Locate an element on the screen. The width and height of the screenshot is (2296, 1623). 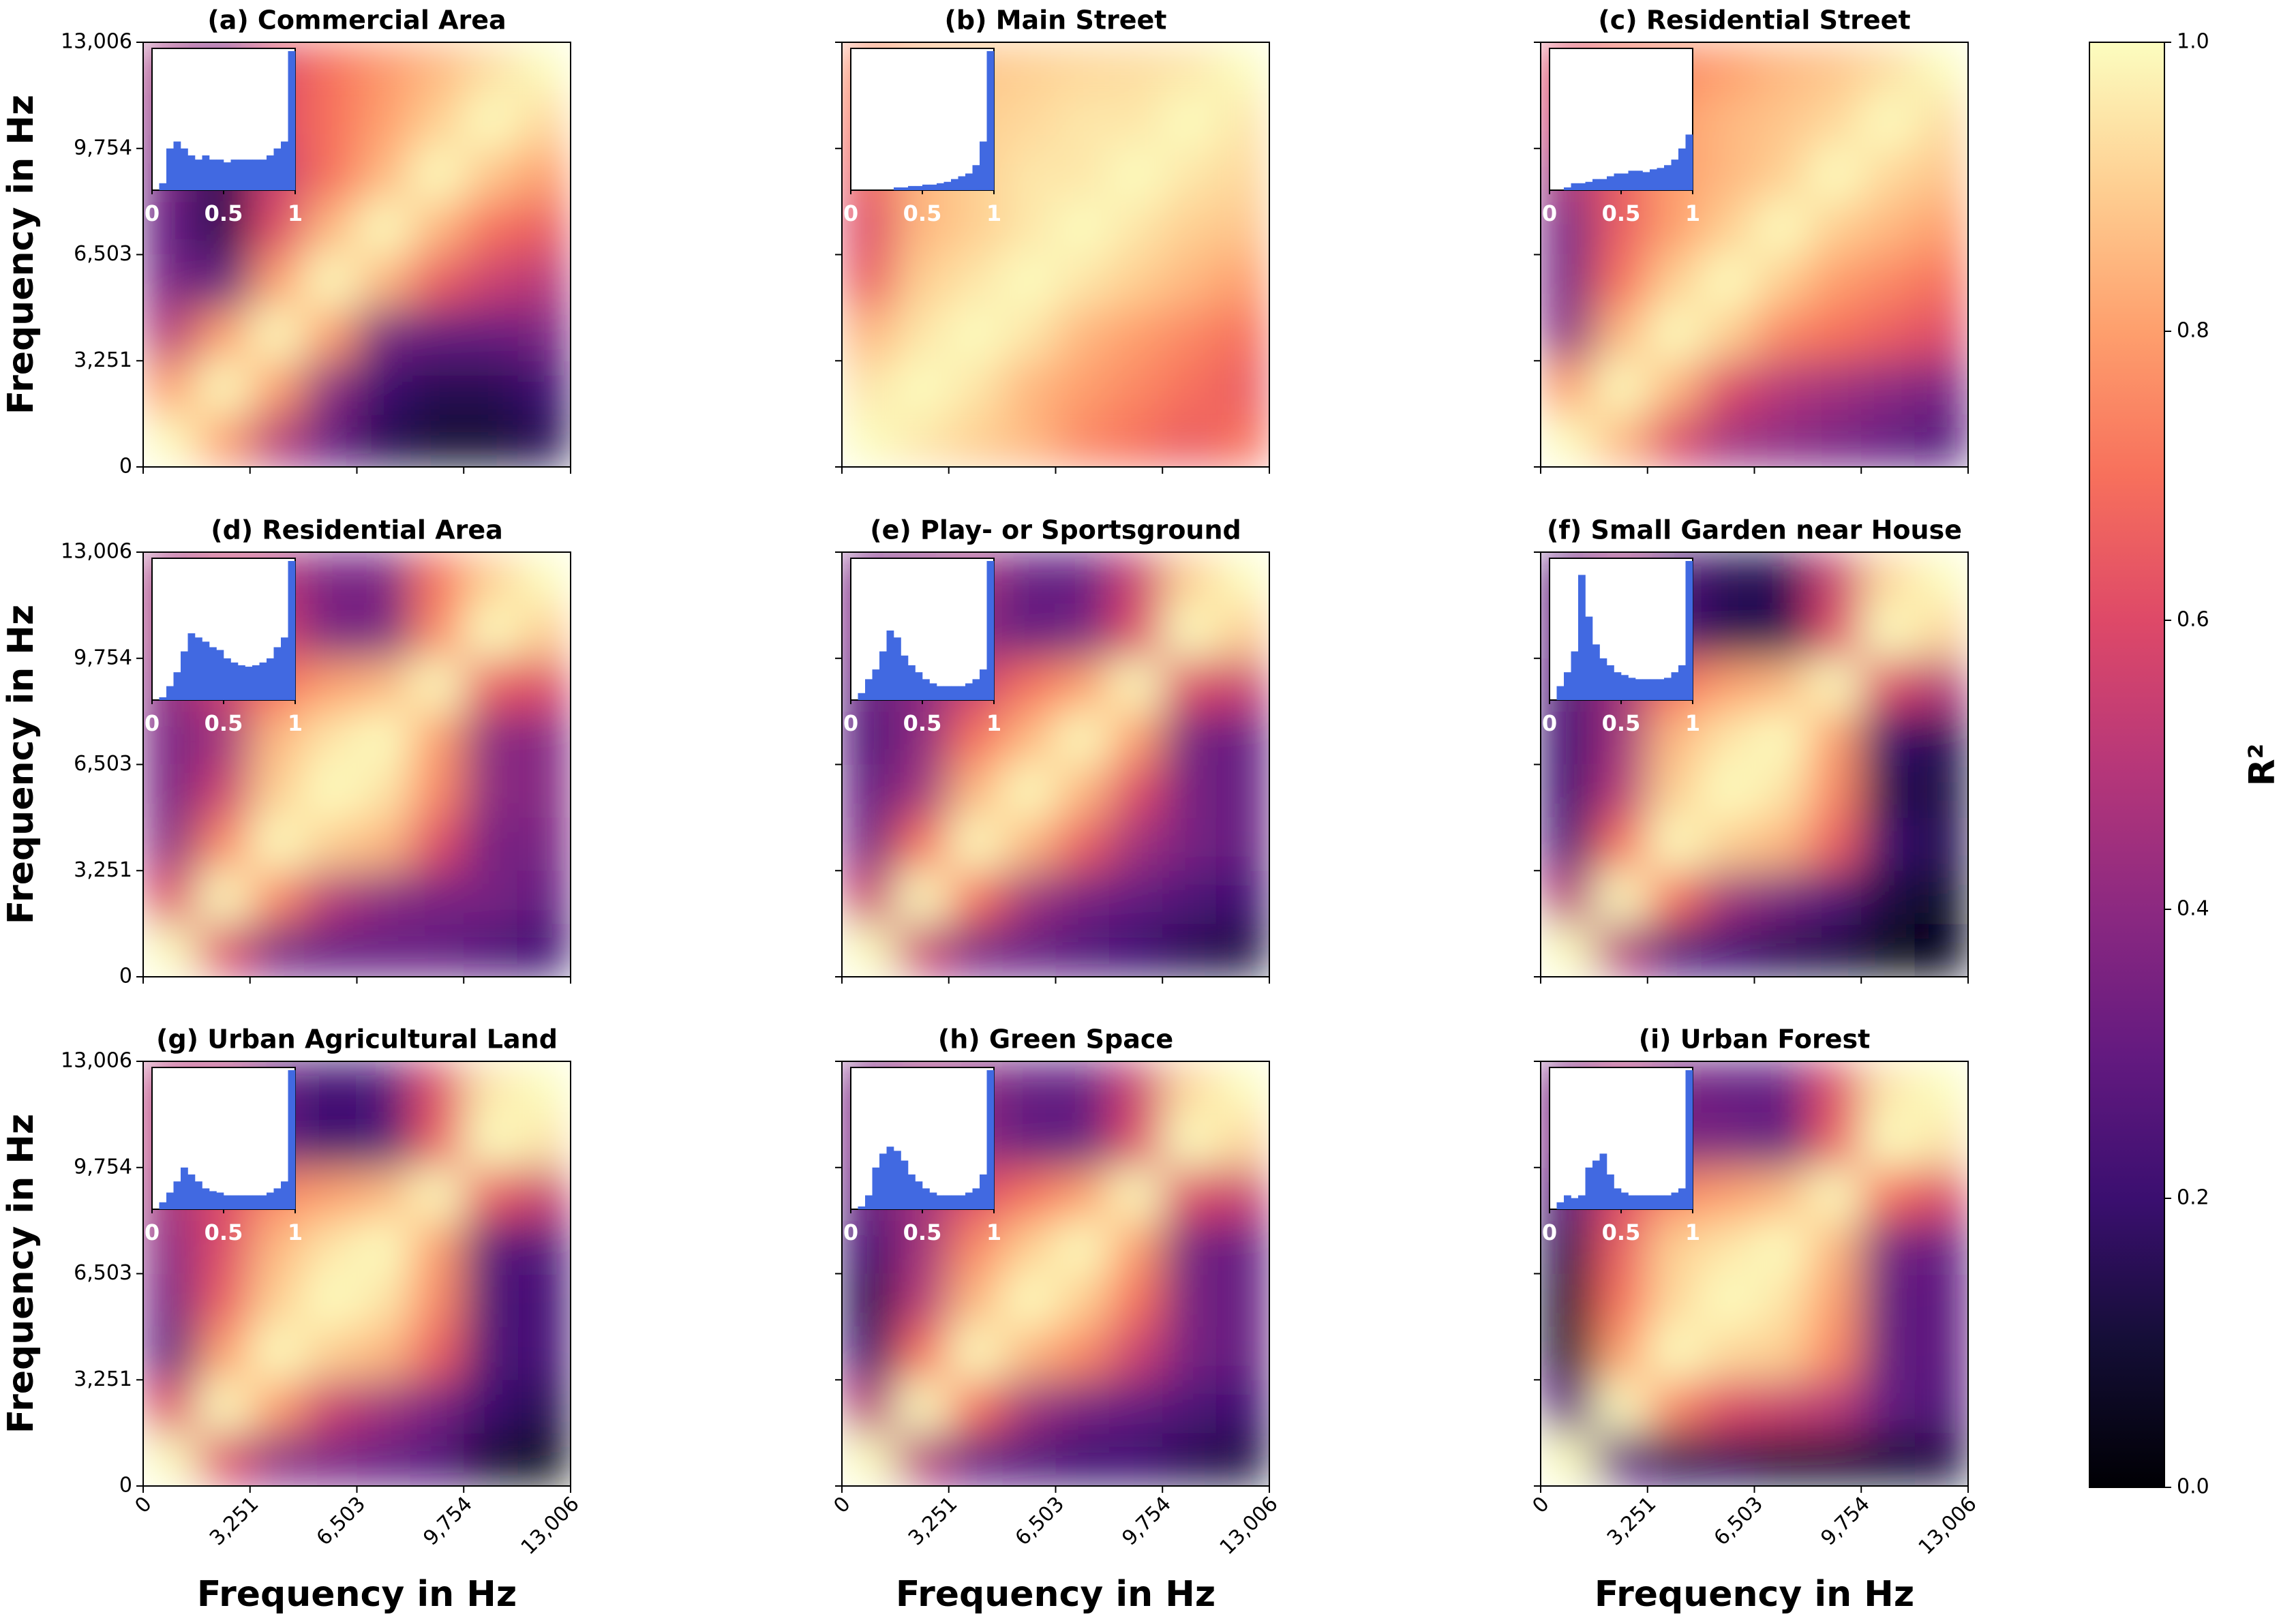
heatmap-panel: (b) Main Street 0 0.5 1 is located at coordinates (1052, 239).